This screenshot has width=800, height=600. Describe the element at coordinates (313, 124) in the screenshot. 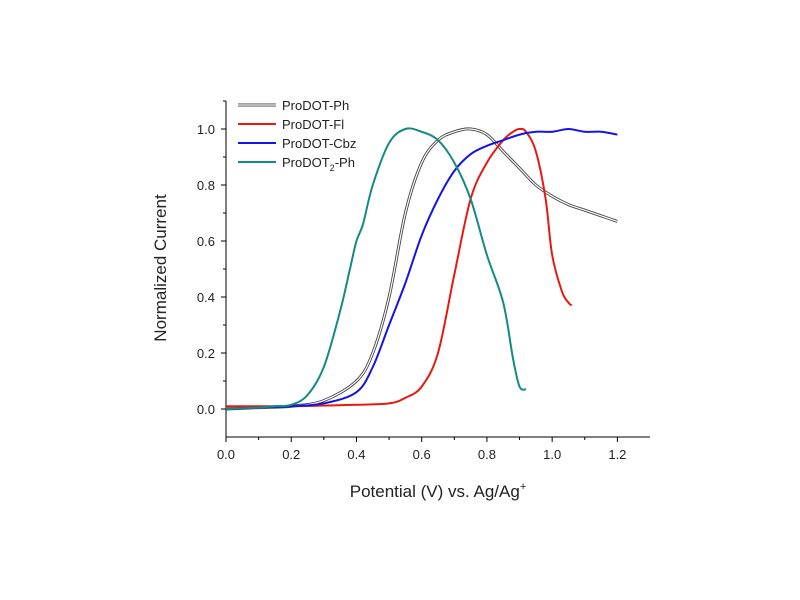

I see `legend-label-prodot-fl: ProDOT-Fl` at that location.